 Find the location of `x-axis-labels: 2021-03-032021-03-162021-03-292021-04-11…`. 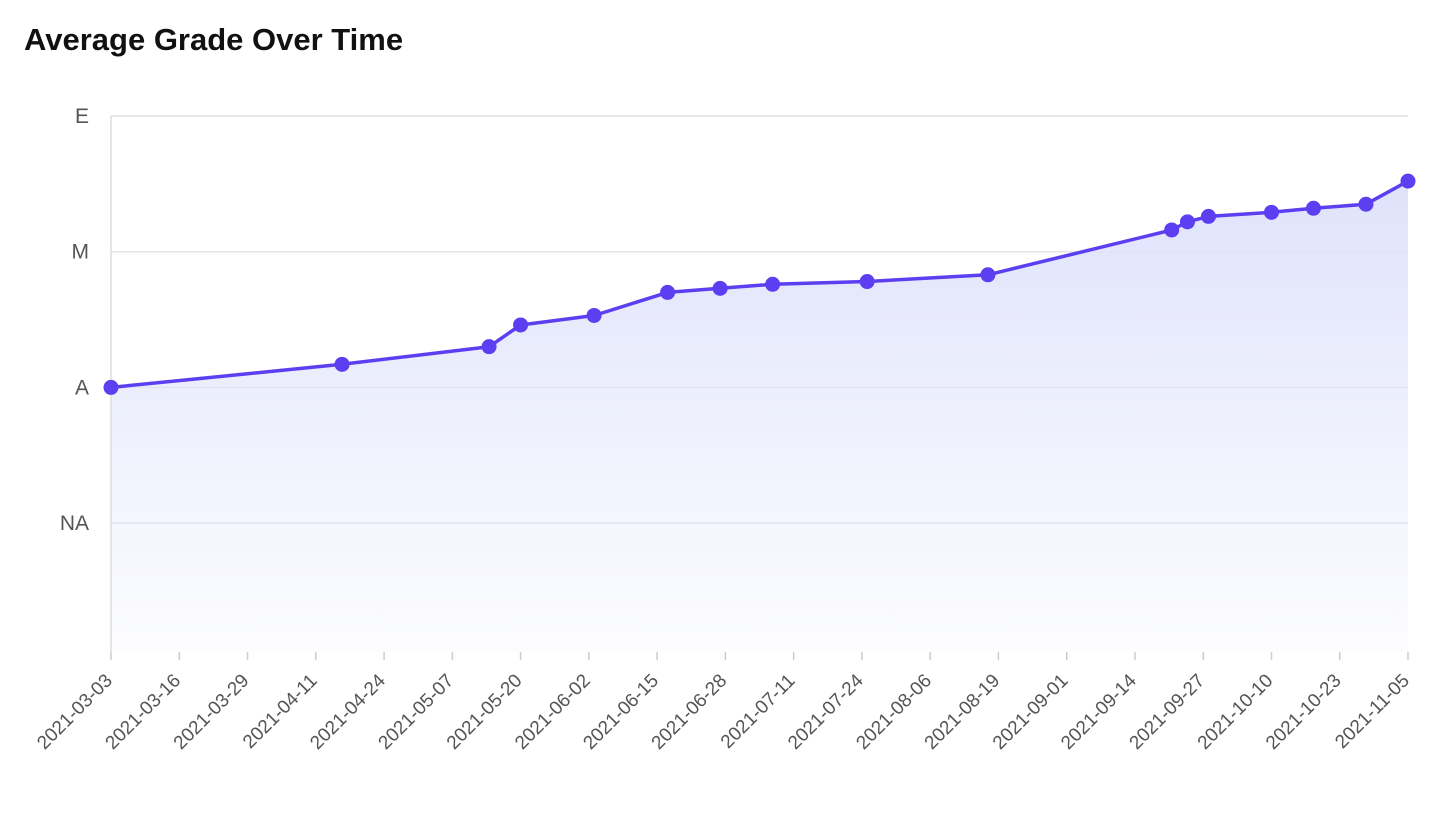

x-axis-labels: 2021-03-032021-03-162021-03-292021-04-11… is located at coordinates (723, 712).